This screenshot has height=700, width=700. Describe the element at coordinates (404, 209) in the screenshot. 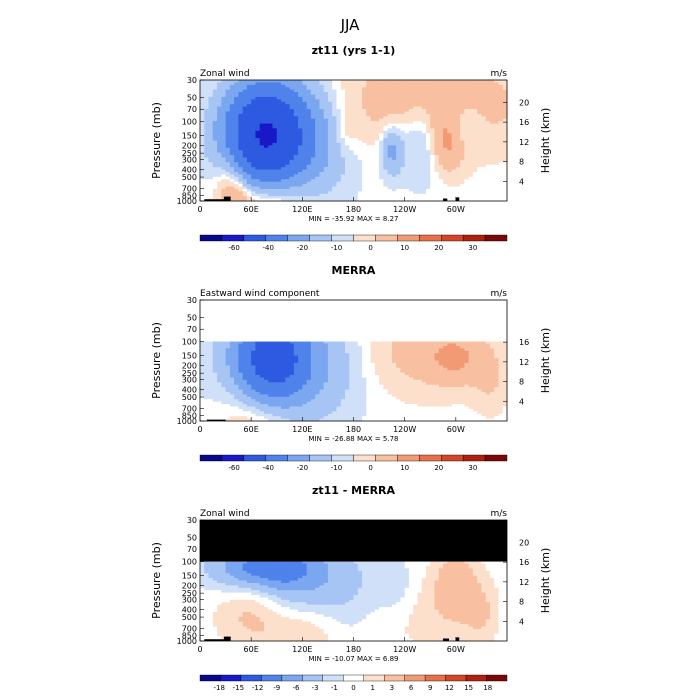

I see `x-tick-label: 120W` at that location.